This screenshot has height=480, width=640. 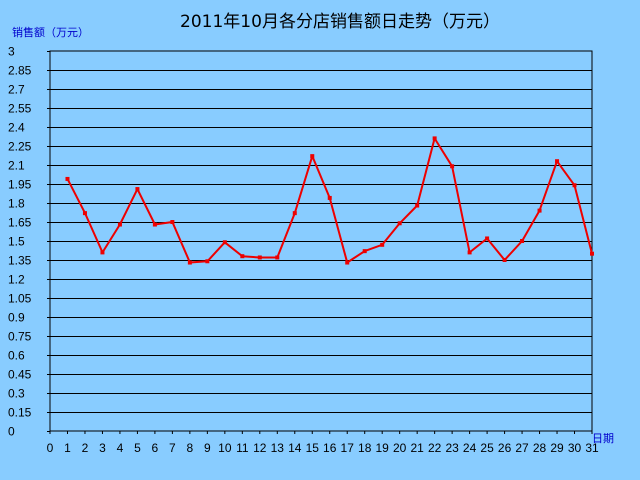 What do you see at coordinates (383, 448) in the screenshot?
I see `x-tick-label: 19` at bounding box center [383, 448].